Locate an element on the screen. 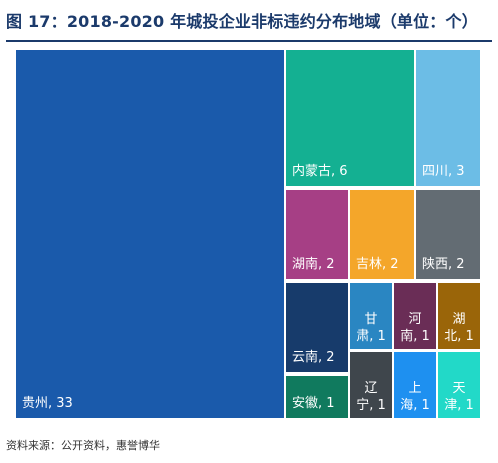  tile-label-tianjin: 天 津, 1 is located at coordinates (459, 397).